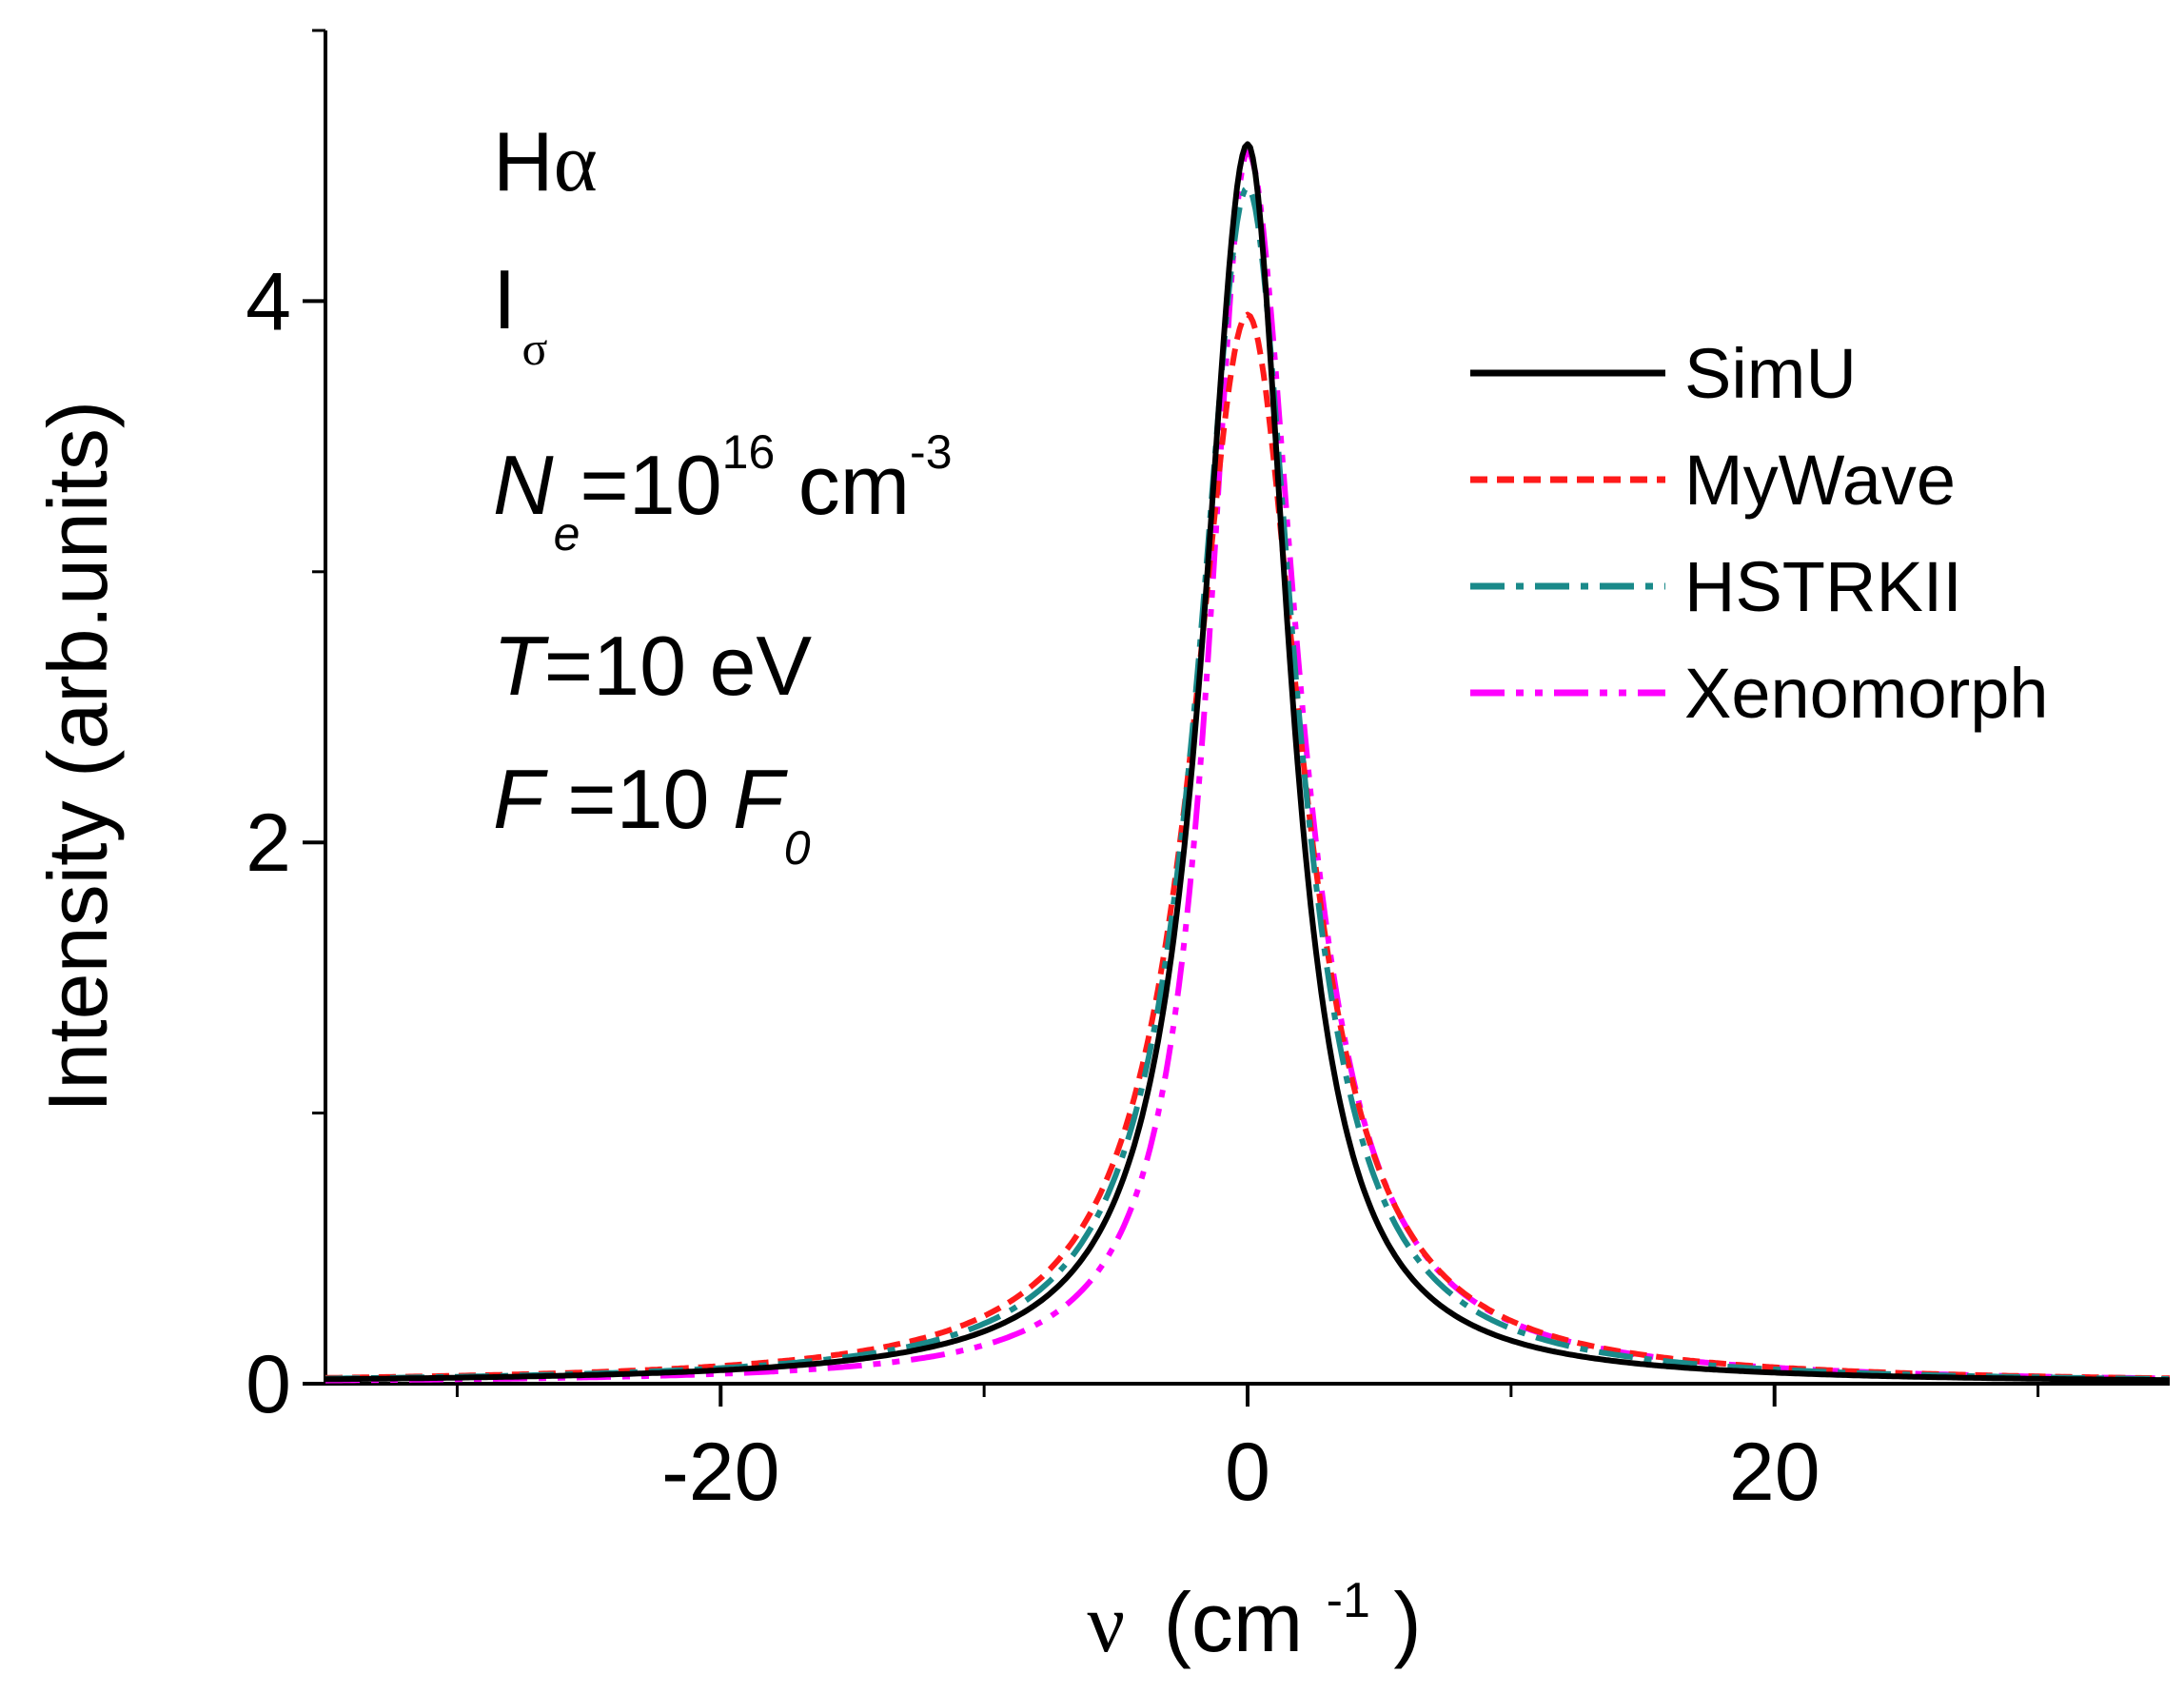 This screenshot has height=1693, width=2184. I want to click on annotation-block: Hα Iσ Ne=1016 cm-3 T=10 eV F =10 F0, so click(723, 494).